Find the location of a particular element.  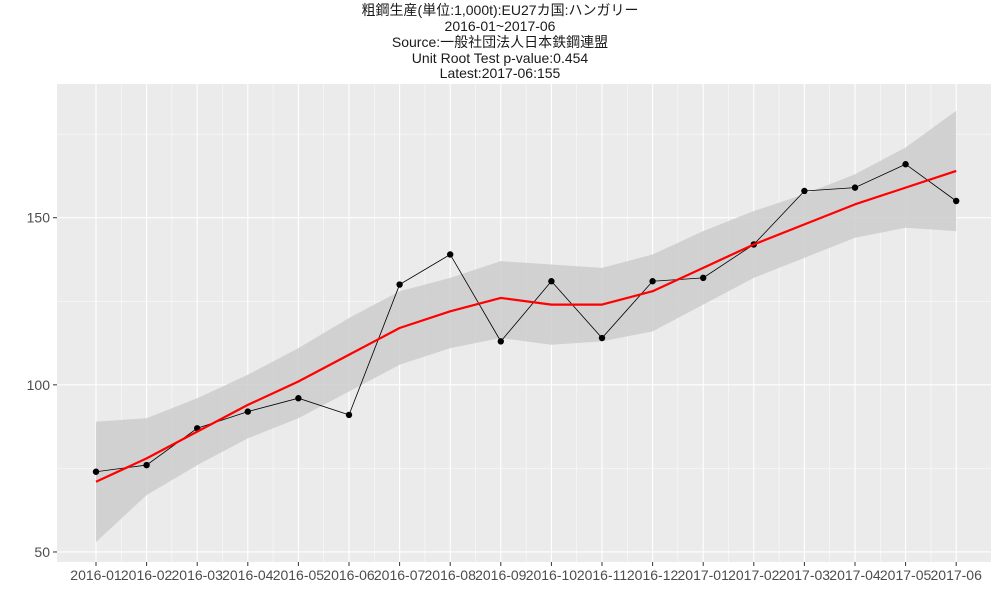

x-tick-label: 2017-02 is located at coordinates (754, 575).